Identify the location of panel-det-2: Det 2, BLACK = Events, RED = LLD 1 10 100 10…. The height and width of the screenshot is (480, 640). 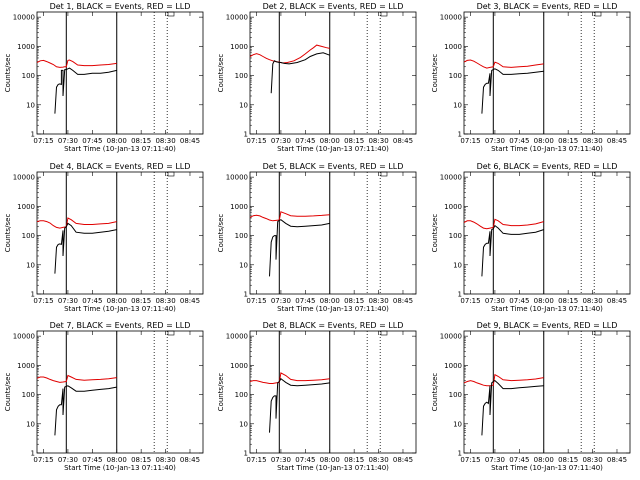
(317, 77).